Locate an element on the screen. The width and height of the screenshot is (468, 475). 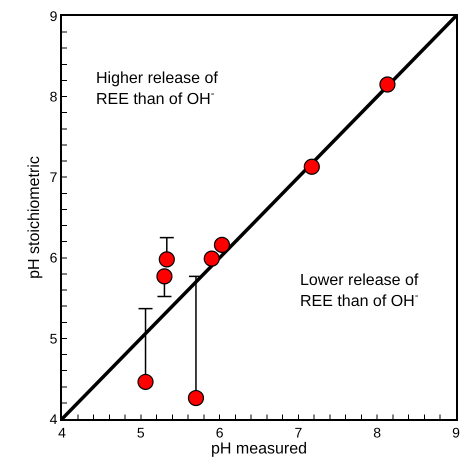
x-axis-title: pH measured is located at coordinates (259, 449).